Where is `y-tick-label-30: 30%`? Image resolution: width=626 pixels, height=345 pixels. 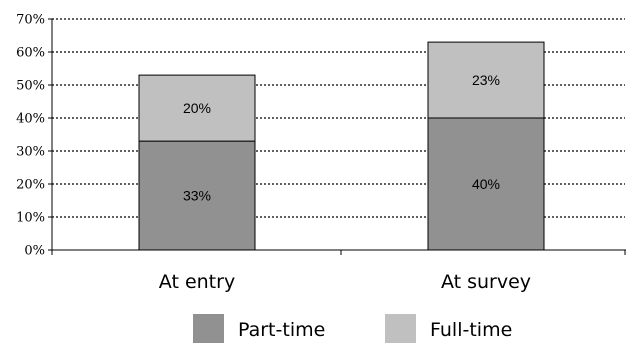
y-tick-label-30: 30% is located at coordinates (30, 152).